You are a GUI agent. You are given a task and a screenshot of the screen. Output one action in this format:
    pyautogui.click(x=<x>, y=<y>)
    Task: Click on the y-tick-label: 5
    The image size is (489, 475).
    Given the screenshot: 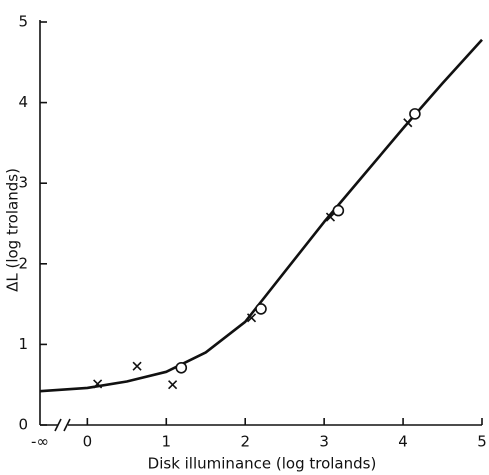 What is the action you would take?
    pyautogui.click(x=23, y=22)
    